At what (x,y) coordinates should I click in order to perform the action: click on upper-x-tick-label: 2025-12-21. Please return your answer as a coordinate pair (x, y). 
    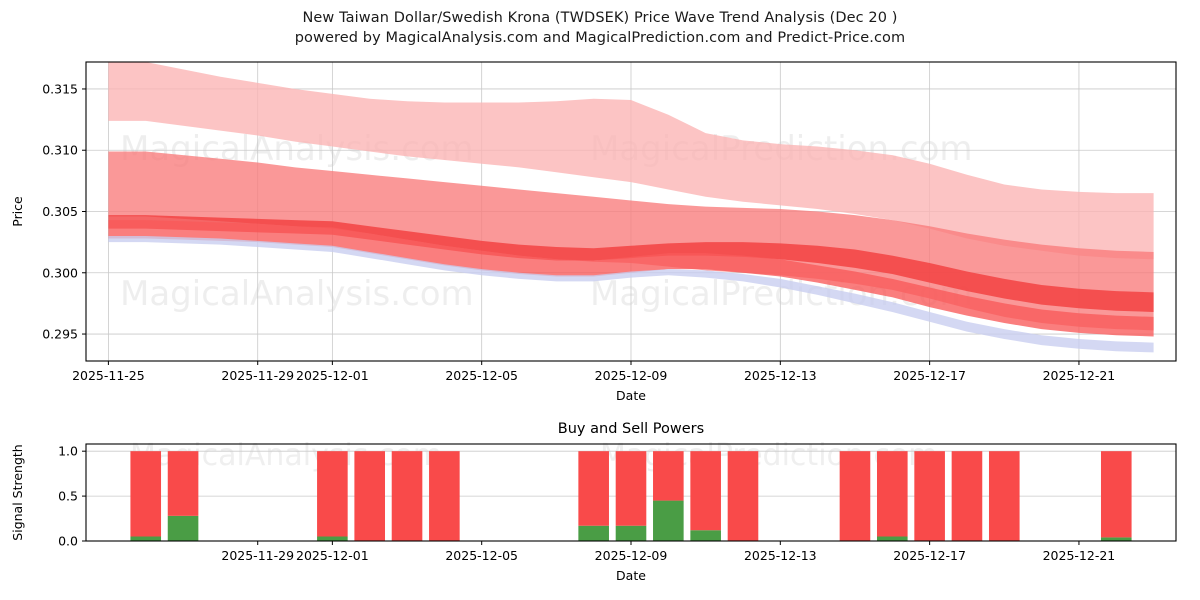
    Looking at the image, I should click on (1079, 375).